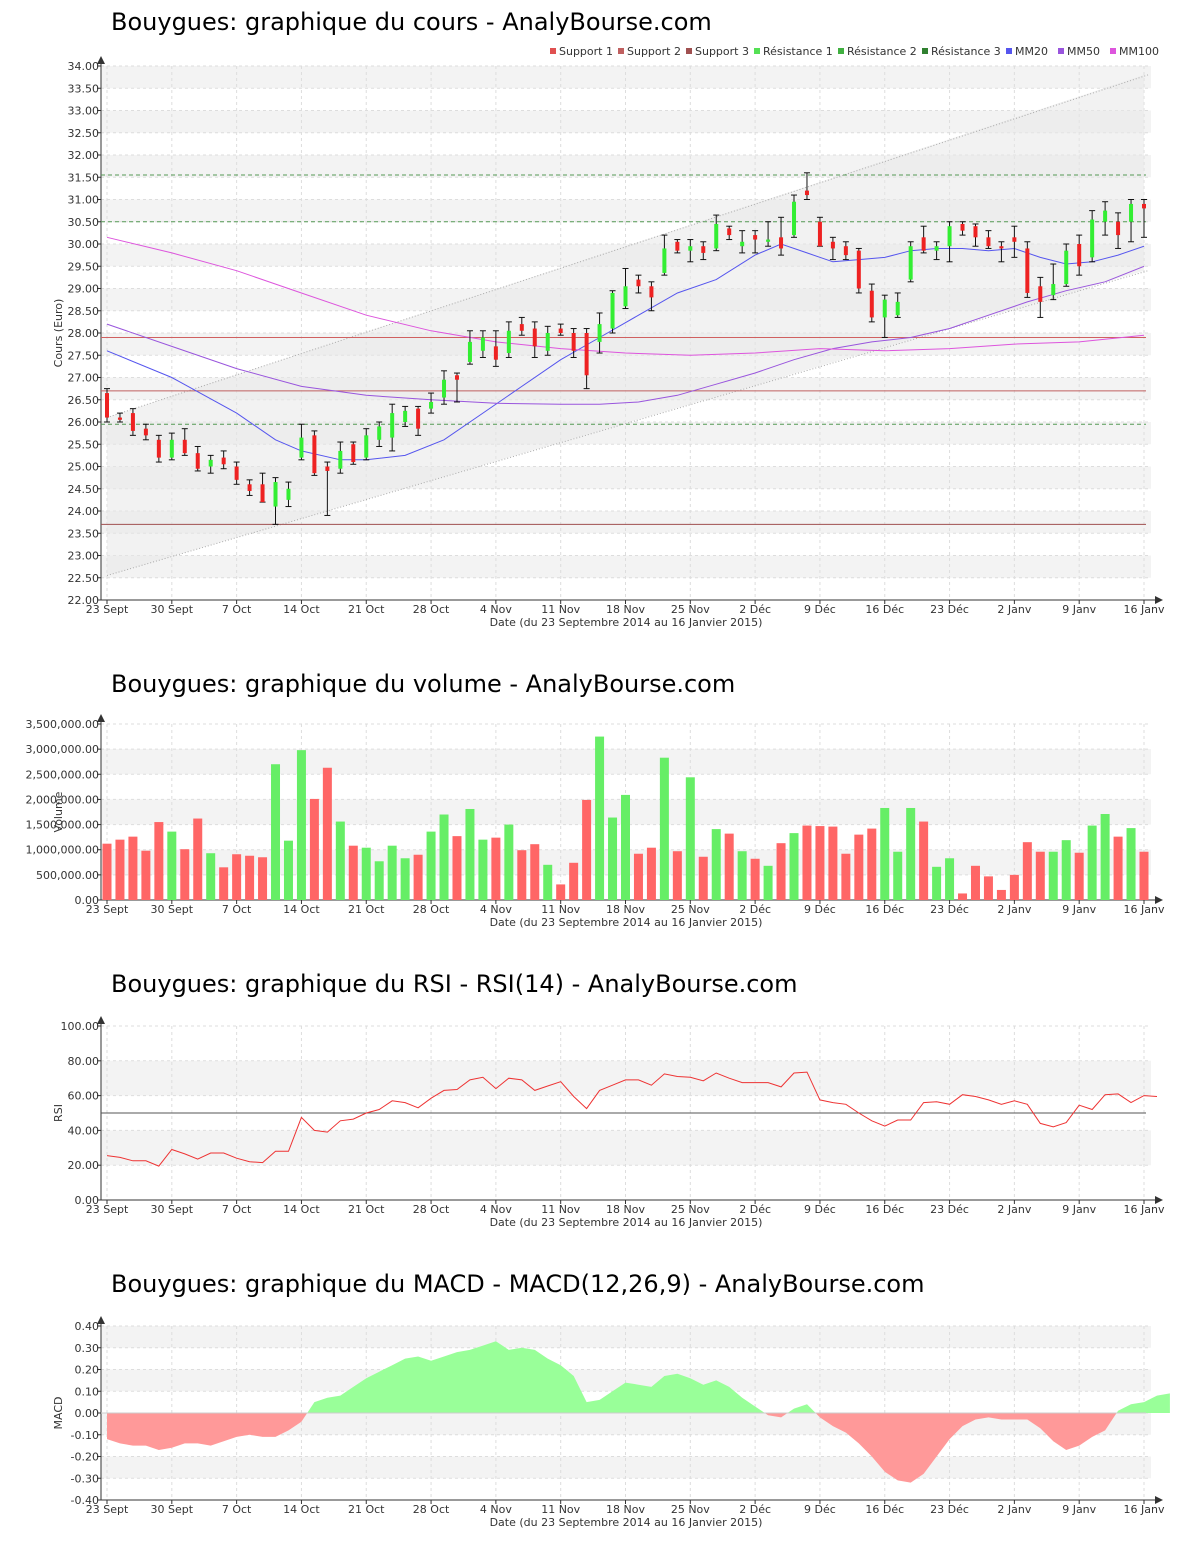 This screenshot has height=1550, width=1200. What do you see at coordinates (949, 909) in the screenshot?
I see `x-tick-label: 23 Déc` at bounding box center [949, 909].